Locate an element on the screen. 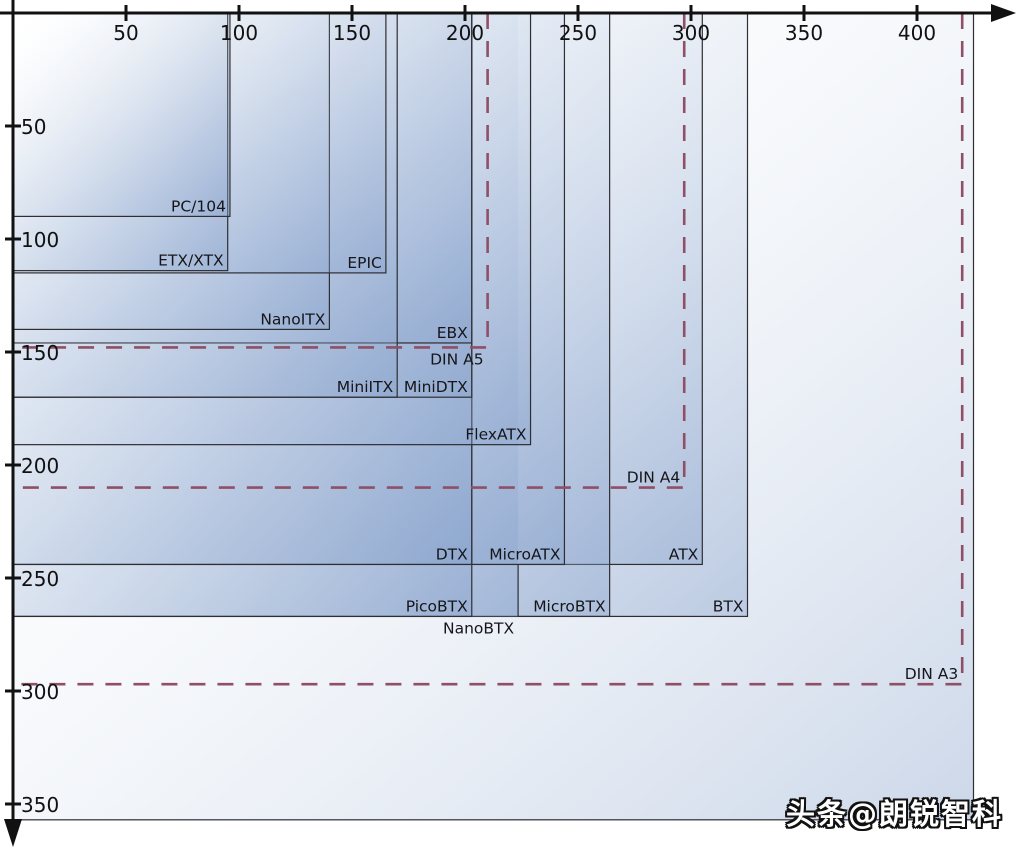 The image size is (1019, 850). svg-text: FlexATX is located at coordinates (496, 435).